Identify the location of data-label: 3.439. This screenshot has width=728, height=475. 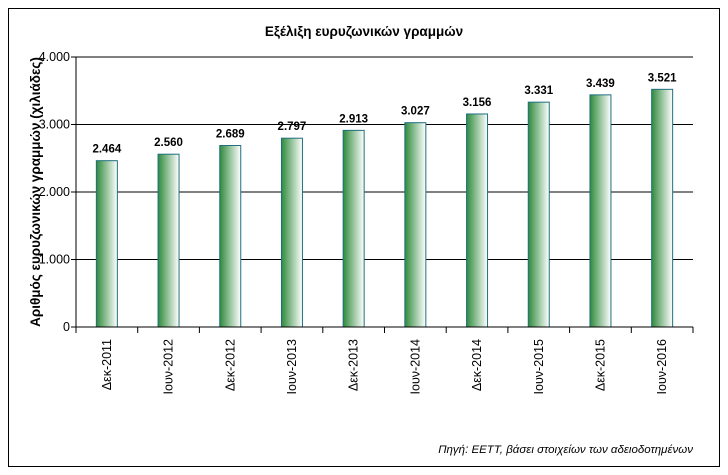
(600, 84).